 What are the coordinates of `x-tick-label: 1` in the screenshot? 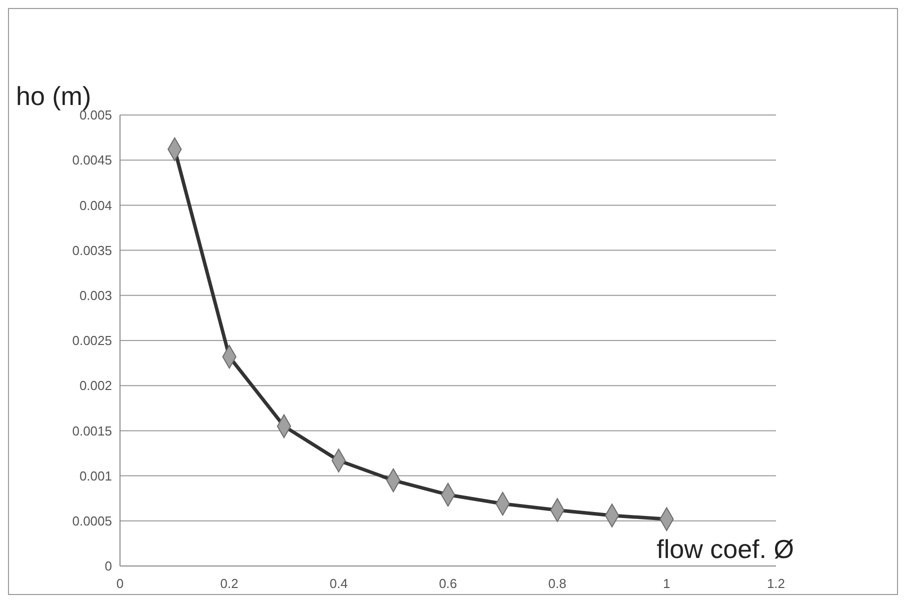 It's located at (666, 583).